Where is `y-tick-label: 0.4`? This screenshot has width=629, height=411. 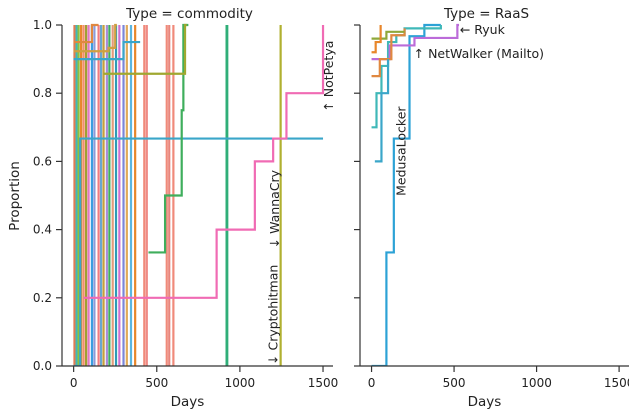
y-tick-label: 0.4 is located at coordinates (42, 230).